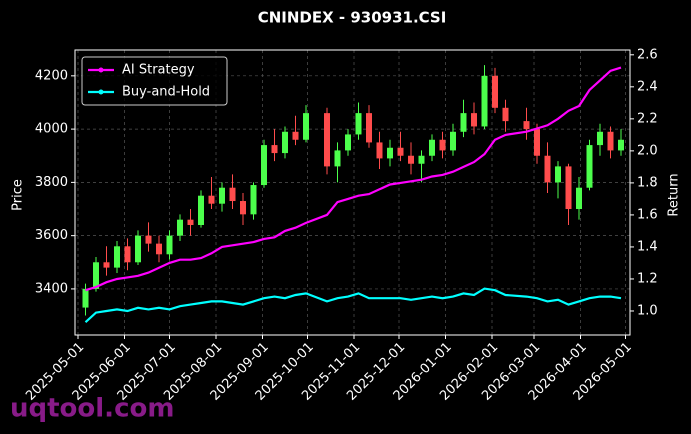 The width and height of the screenshot is (691, 434). Describe the element at coordinates (92, 409) in the screenshot. I see `watermark: uqtool.com` at that location.